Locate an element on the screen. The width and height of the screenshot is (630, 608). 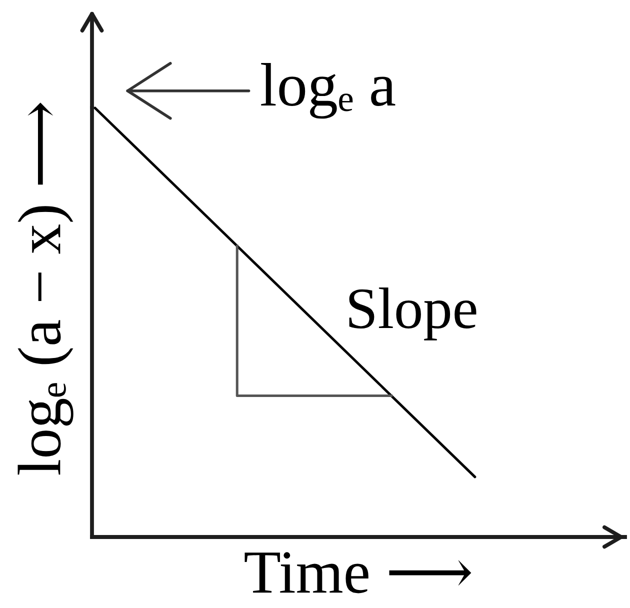
x-axis-title: Time ⟶ is located at coordinates (358, 573).